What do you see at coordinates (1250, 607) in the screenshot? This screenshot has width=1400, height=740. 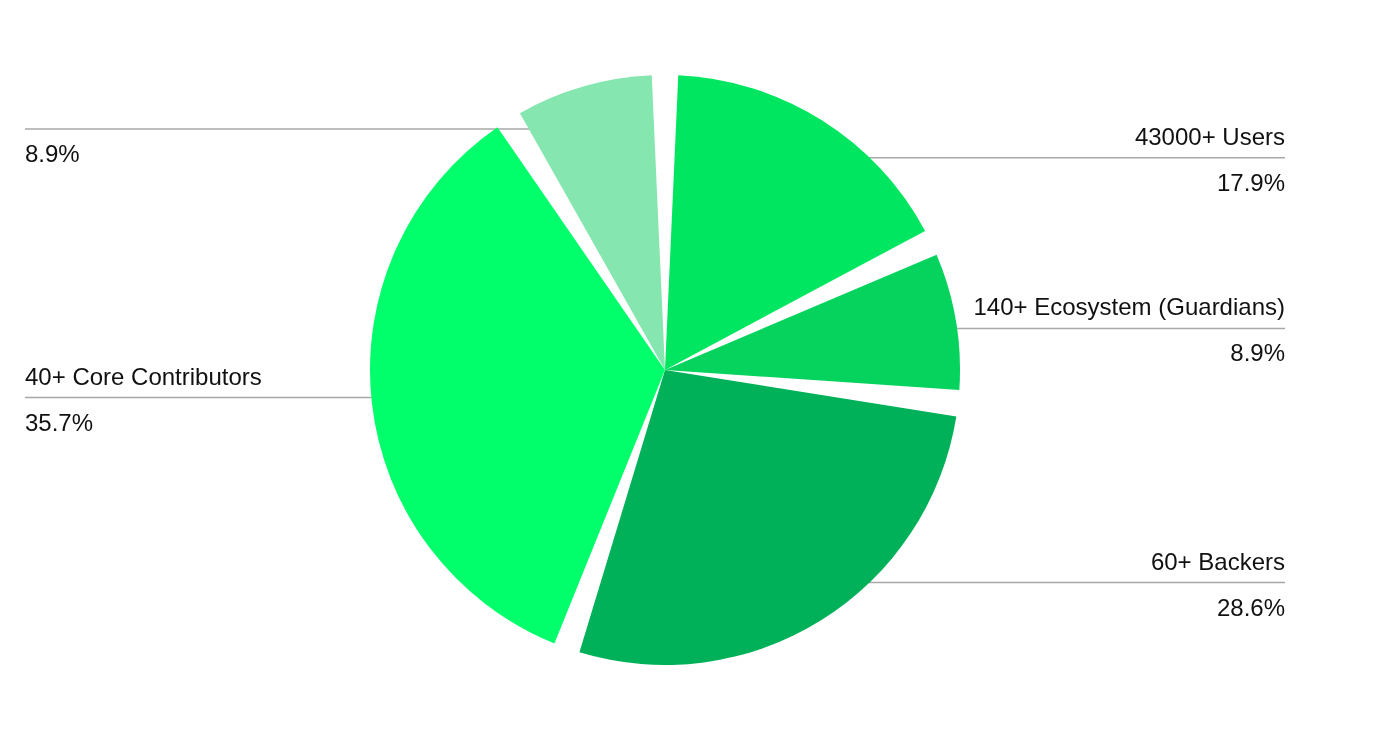 I see `data-label: 28.6%` at bounding box center [1250, 607].